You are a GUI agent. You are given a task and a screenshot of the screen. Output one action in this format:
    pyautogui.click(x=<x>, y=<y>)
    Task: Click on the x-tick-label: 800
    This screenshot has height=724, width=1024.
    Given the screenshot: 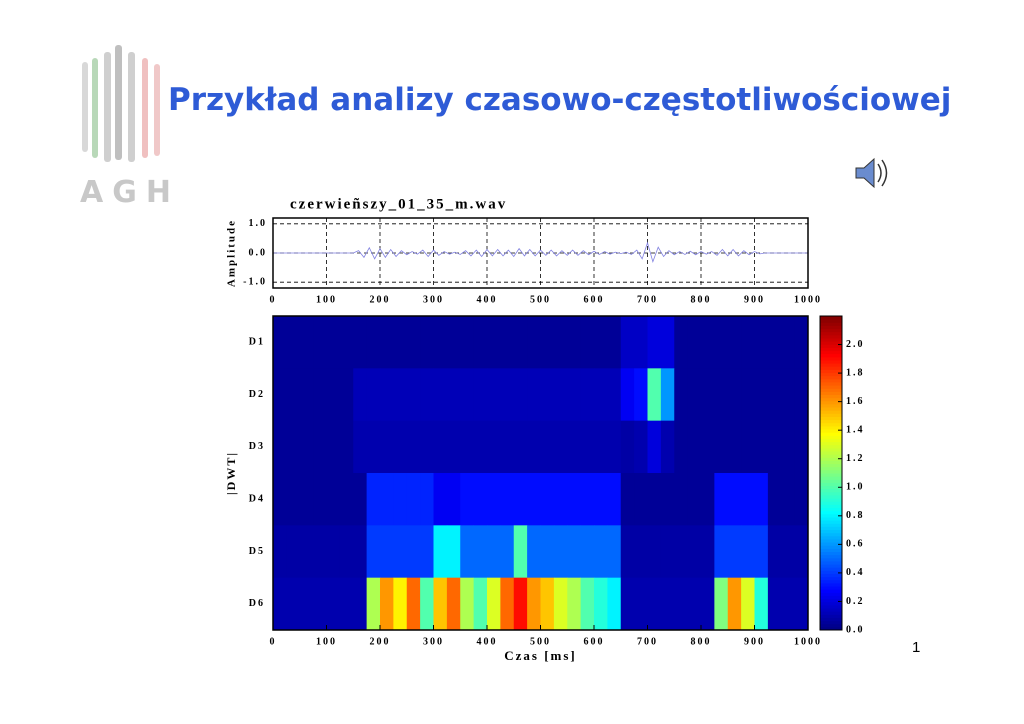 What is the action you would take?
    pyautogui.click(x=701, y=299)
    